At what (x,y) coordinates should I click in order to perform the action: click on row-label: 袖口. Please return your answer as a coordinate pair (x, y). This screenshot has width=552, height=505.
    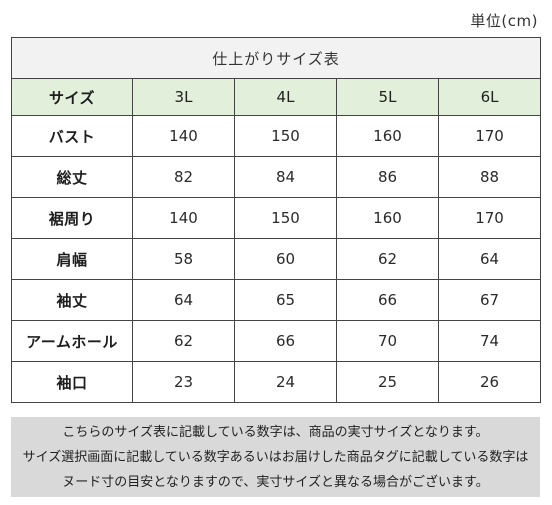
    Looking at the image, I should click on (72, 382).